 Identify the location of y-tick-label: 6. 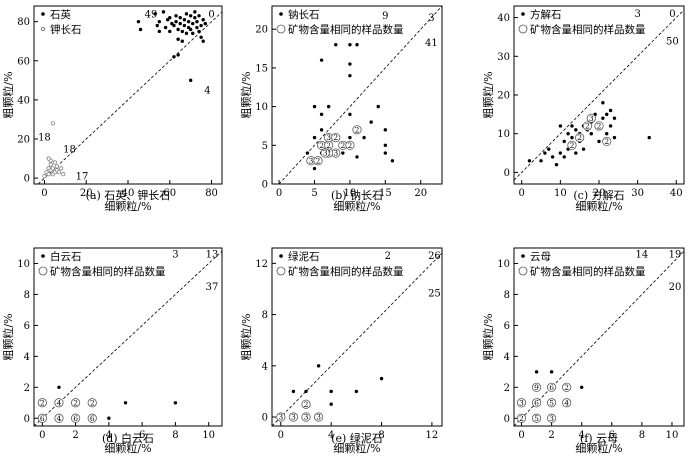
(27, 326).